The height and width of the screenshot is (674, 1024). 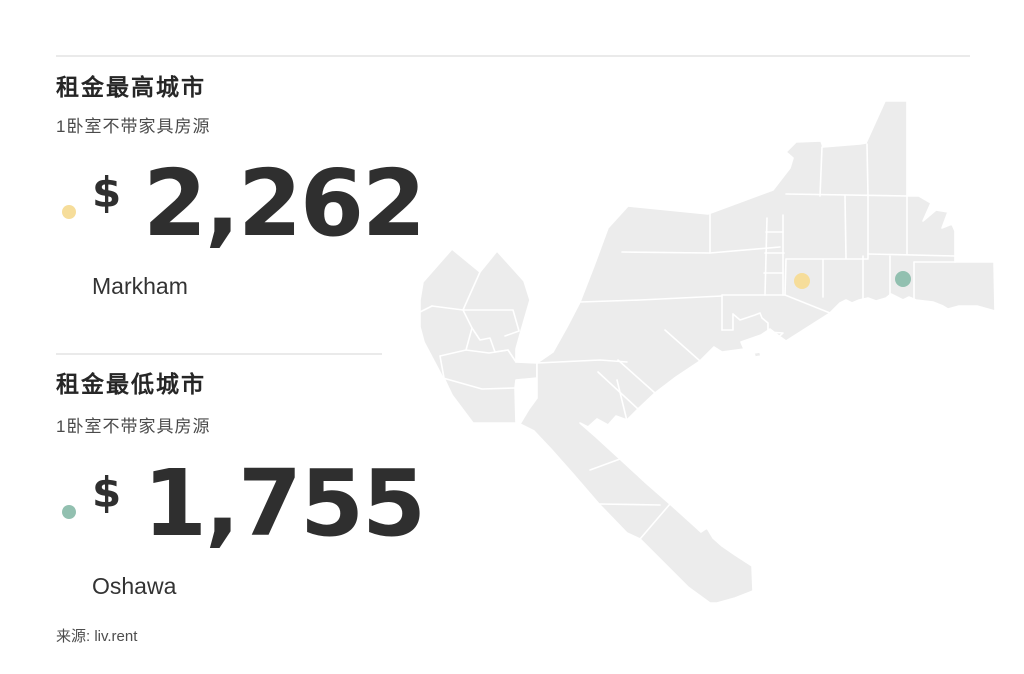 I want to click on highest-rent-subtitle: 1卧室不带家具房源, so click(x=133, y=126).